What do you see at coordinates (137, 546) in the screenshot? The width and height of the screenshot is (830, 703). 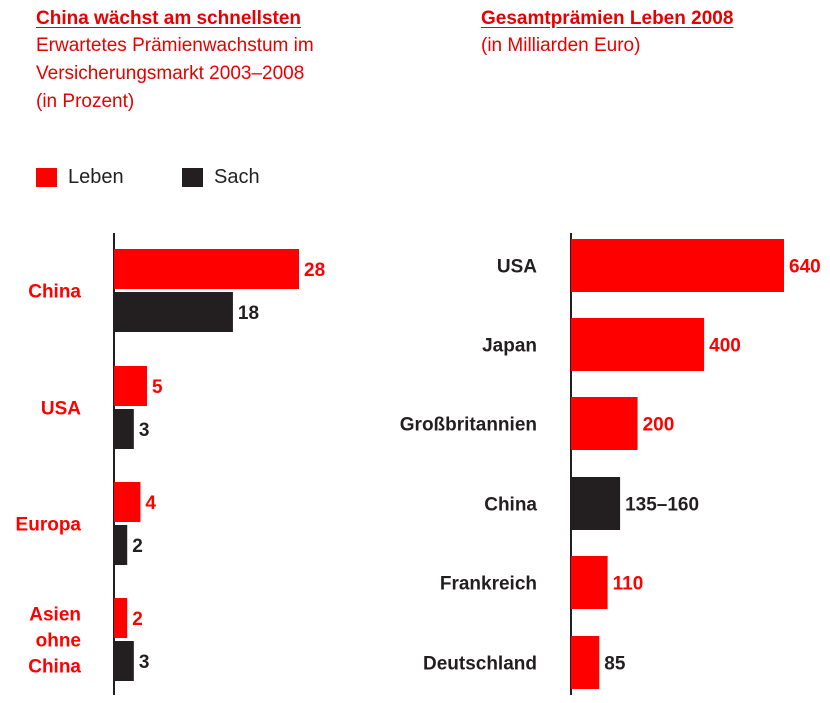 I see `value-label-sach-2: 2` at bounding box center [137, 546].